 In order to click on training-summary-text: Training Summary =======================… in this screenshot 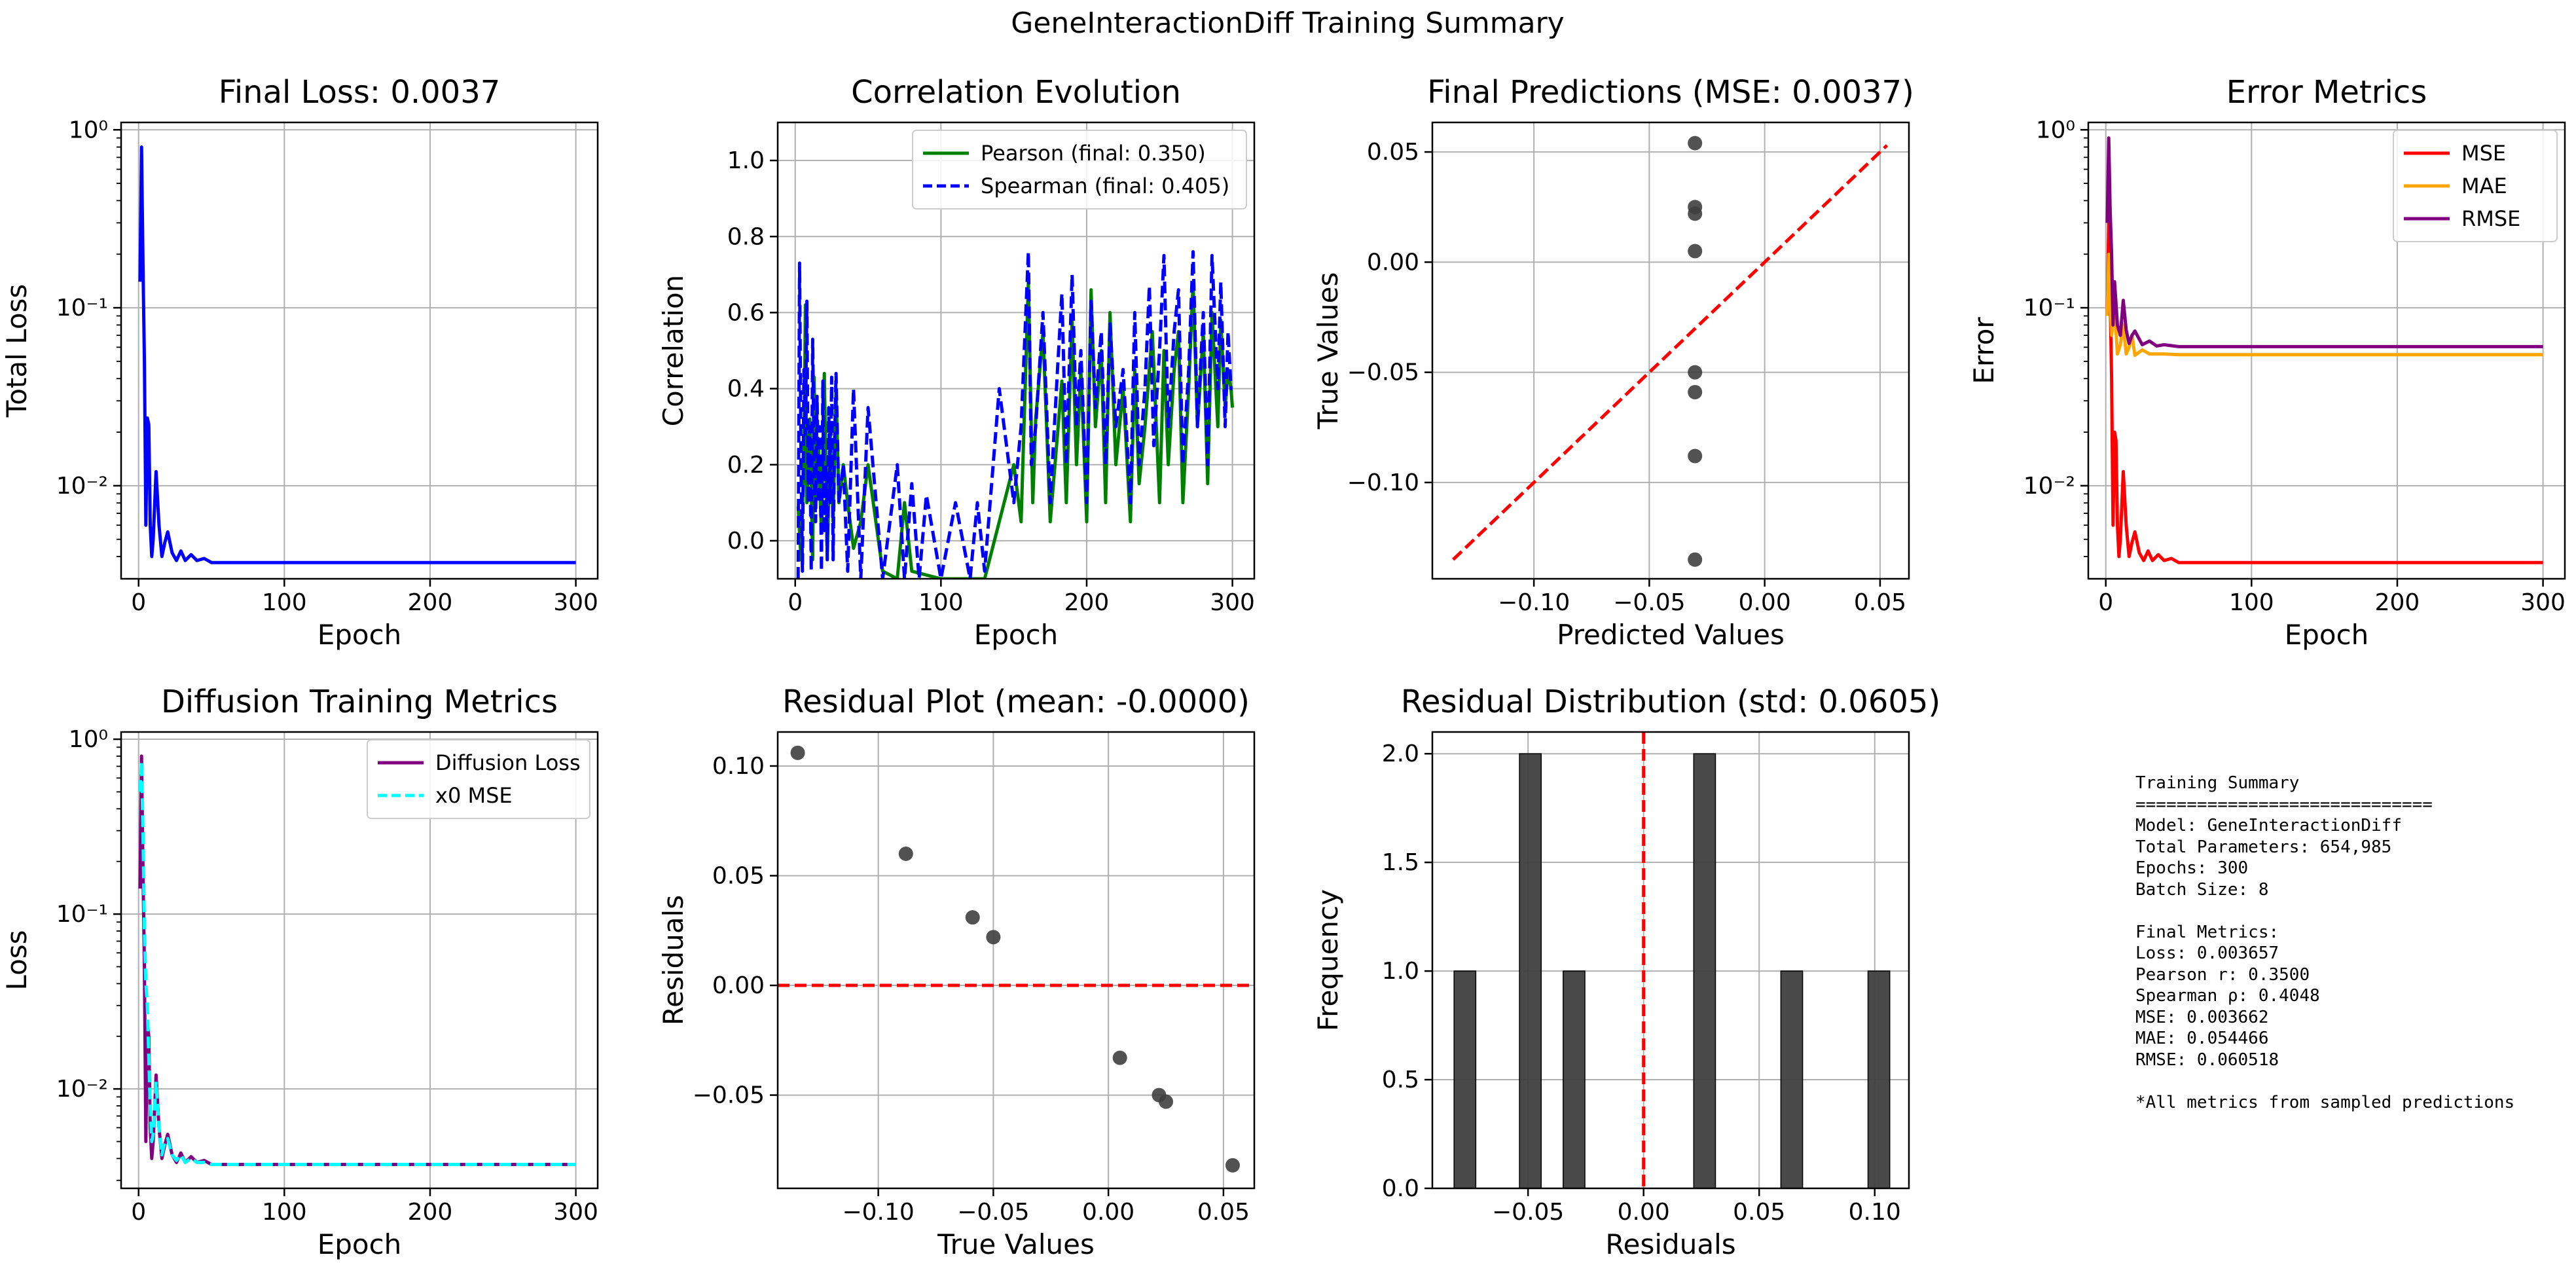, I will do `click(2325, 943)`.